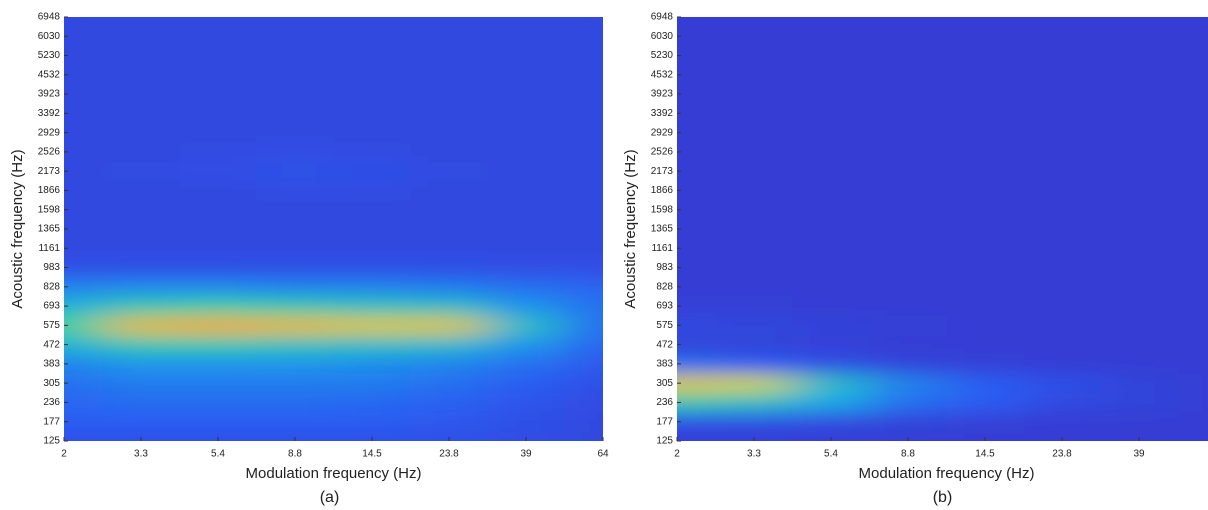  What do you see at coordinates (831, 454) in the screenshot?
I see `x-tick-label: 5.4` at bounding box center [831, 454].